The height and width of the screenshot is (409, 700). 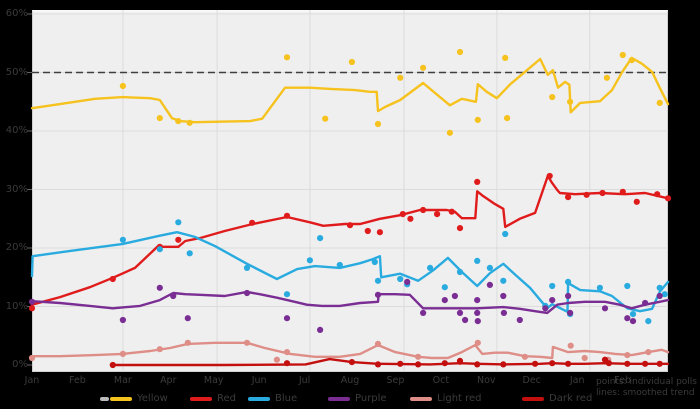 I want to click on caption-line: lines: smoothed trend, so click(x=645, y=393).